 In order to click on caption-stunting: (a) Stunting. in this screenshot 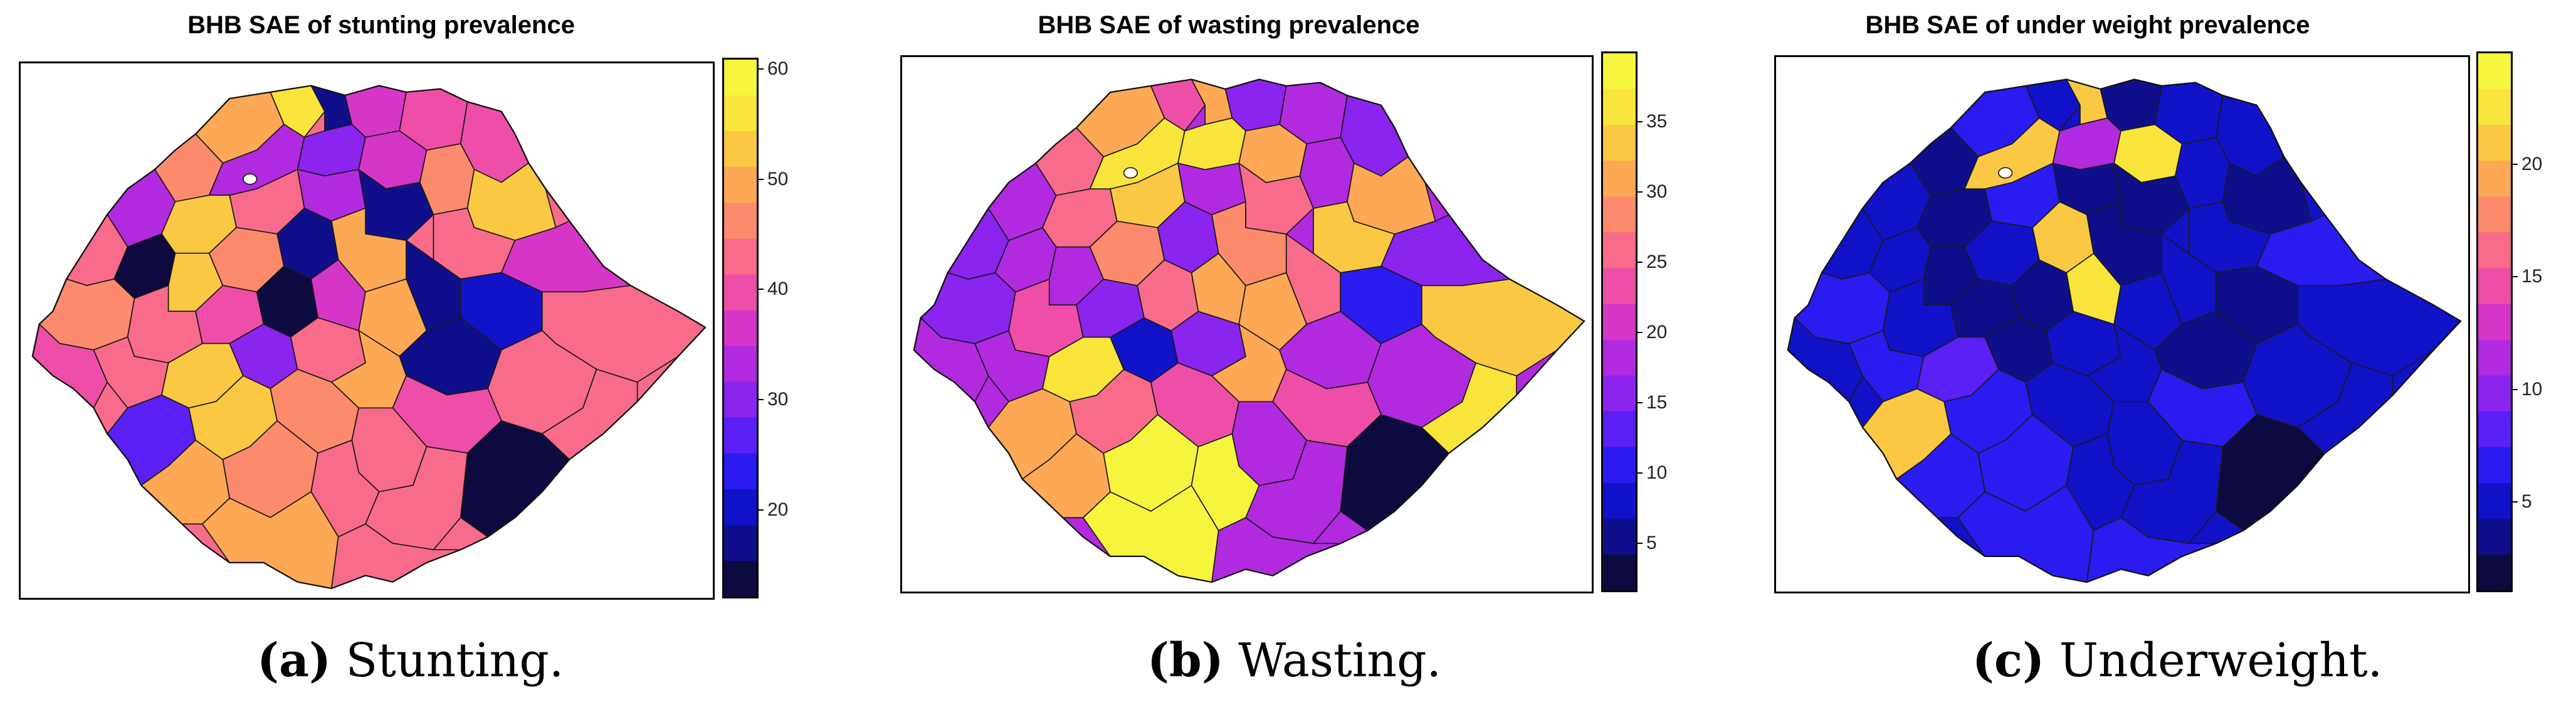, I will do `click(410, 661)`.